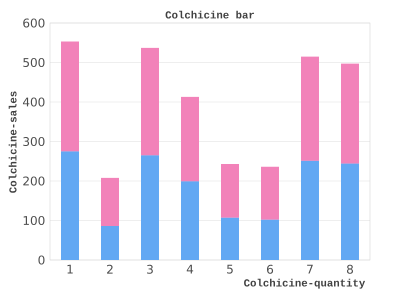  What do you see at coordinates (33, 181) in the screenshot?
I see `y-tick-label: 200` at bounding box center [33, 181].